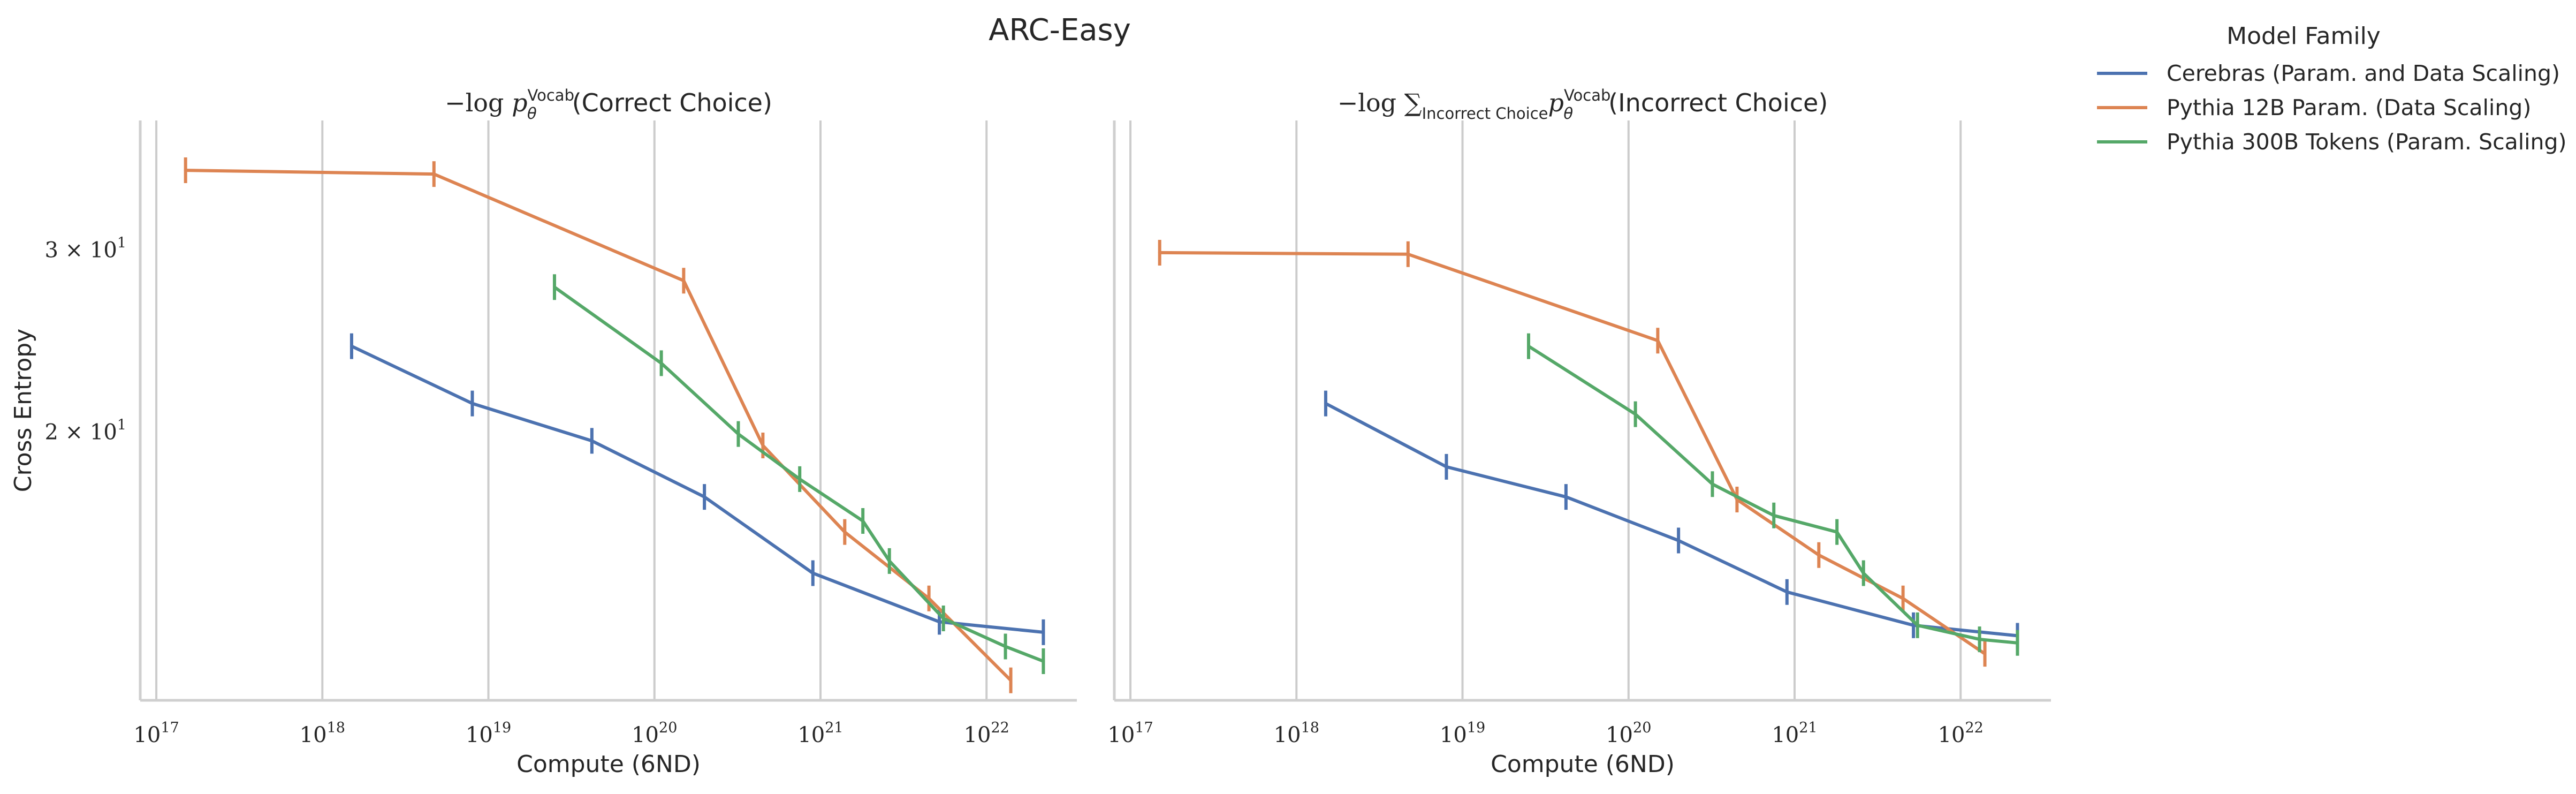 This screenshot has width=2576, height=794. What do you see at coordinates (23, 411) in the screenshot?
I see `y-axis-label: Cross Entropy` at bounding box center [23, 411].